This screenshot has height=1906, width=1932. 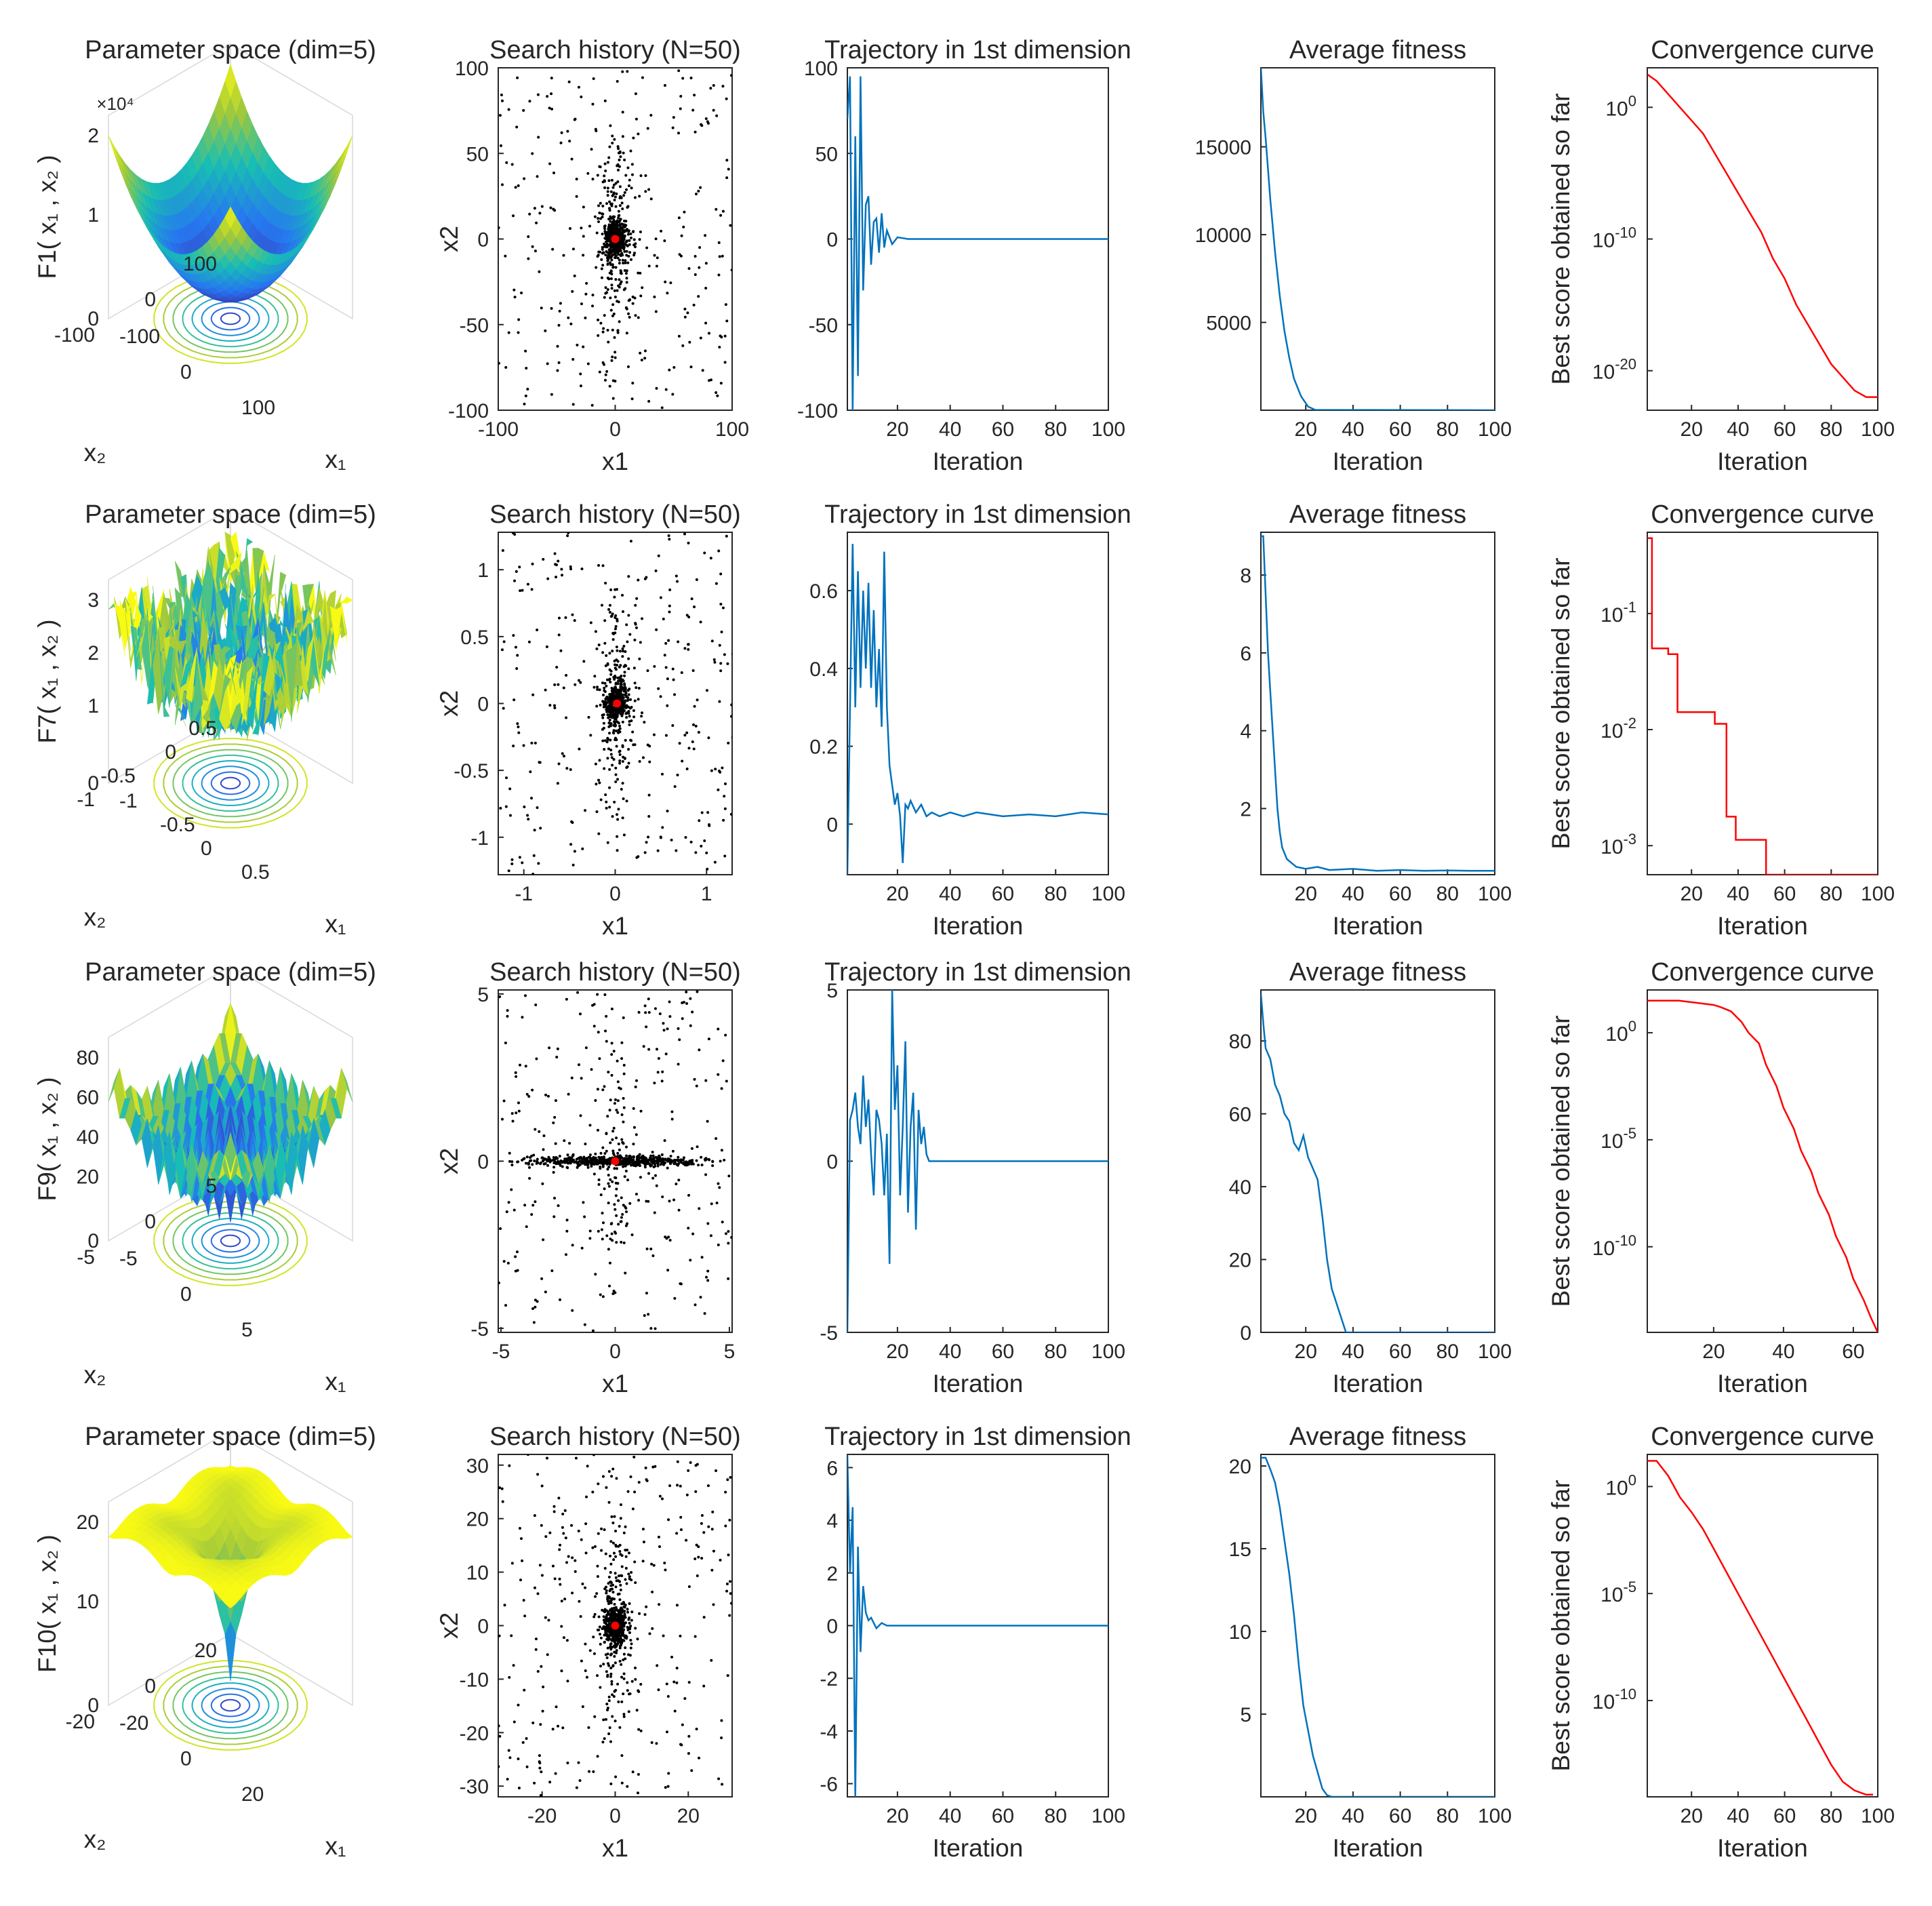 I want to click on panel-title: Convergence curve, so click(x=1762, y=972).